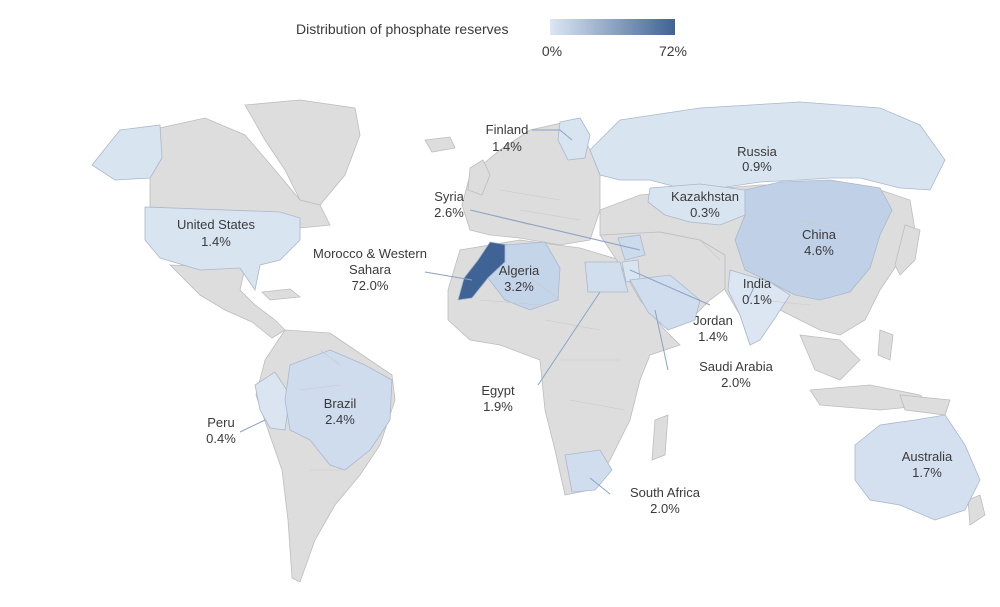 The width and height of the screenshot is (1000, 607). Describe the element at coordinates (705, 212) in the screenshot. I see `label-kazakhstan-value: 0.3%` at that location.